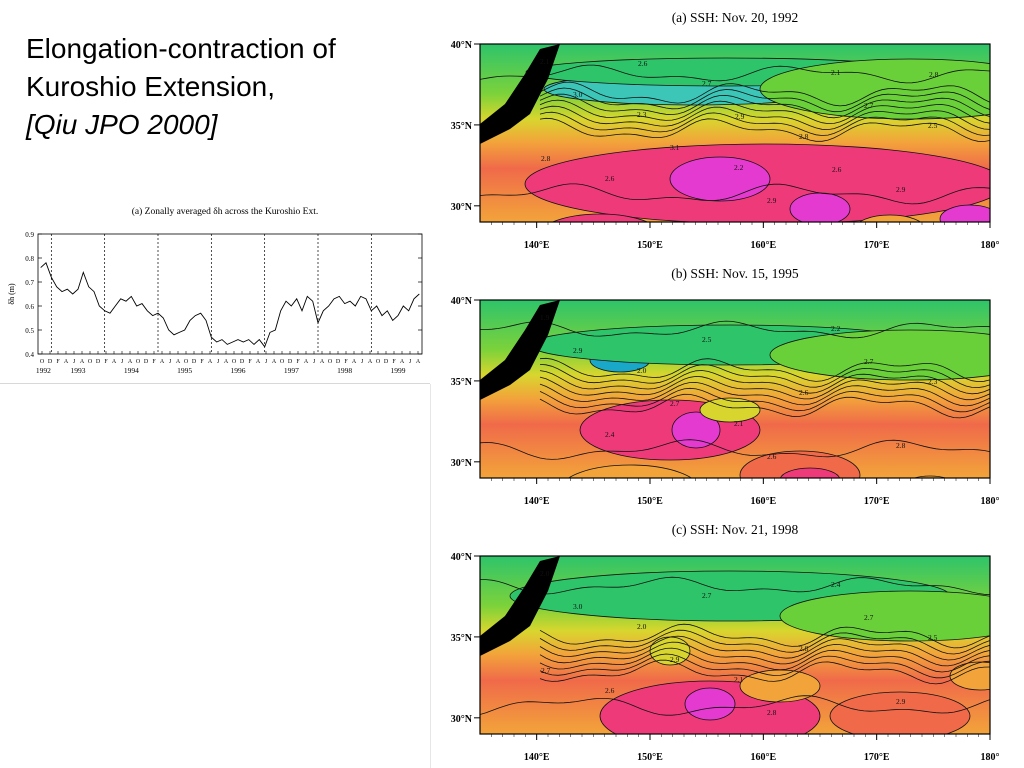 The height and width of the screenshot is (768, 1024). What do you see at coordinates (11, 294) in the screenshot?
I see `timeseries-ylabel: δh (m)` at bounding box center [11, 294].